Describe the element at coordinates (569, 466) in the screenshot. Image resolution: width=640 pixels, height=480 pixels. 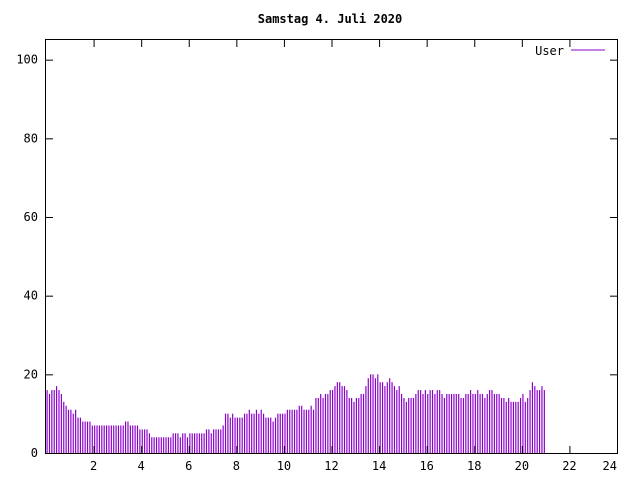
I see `x-tick-label: 22` at that location.